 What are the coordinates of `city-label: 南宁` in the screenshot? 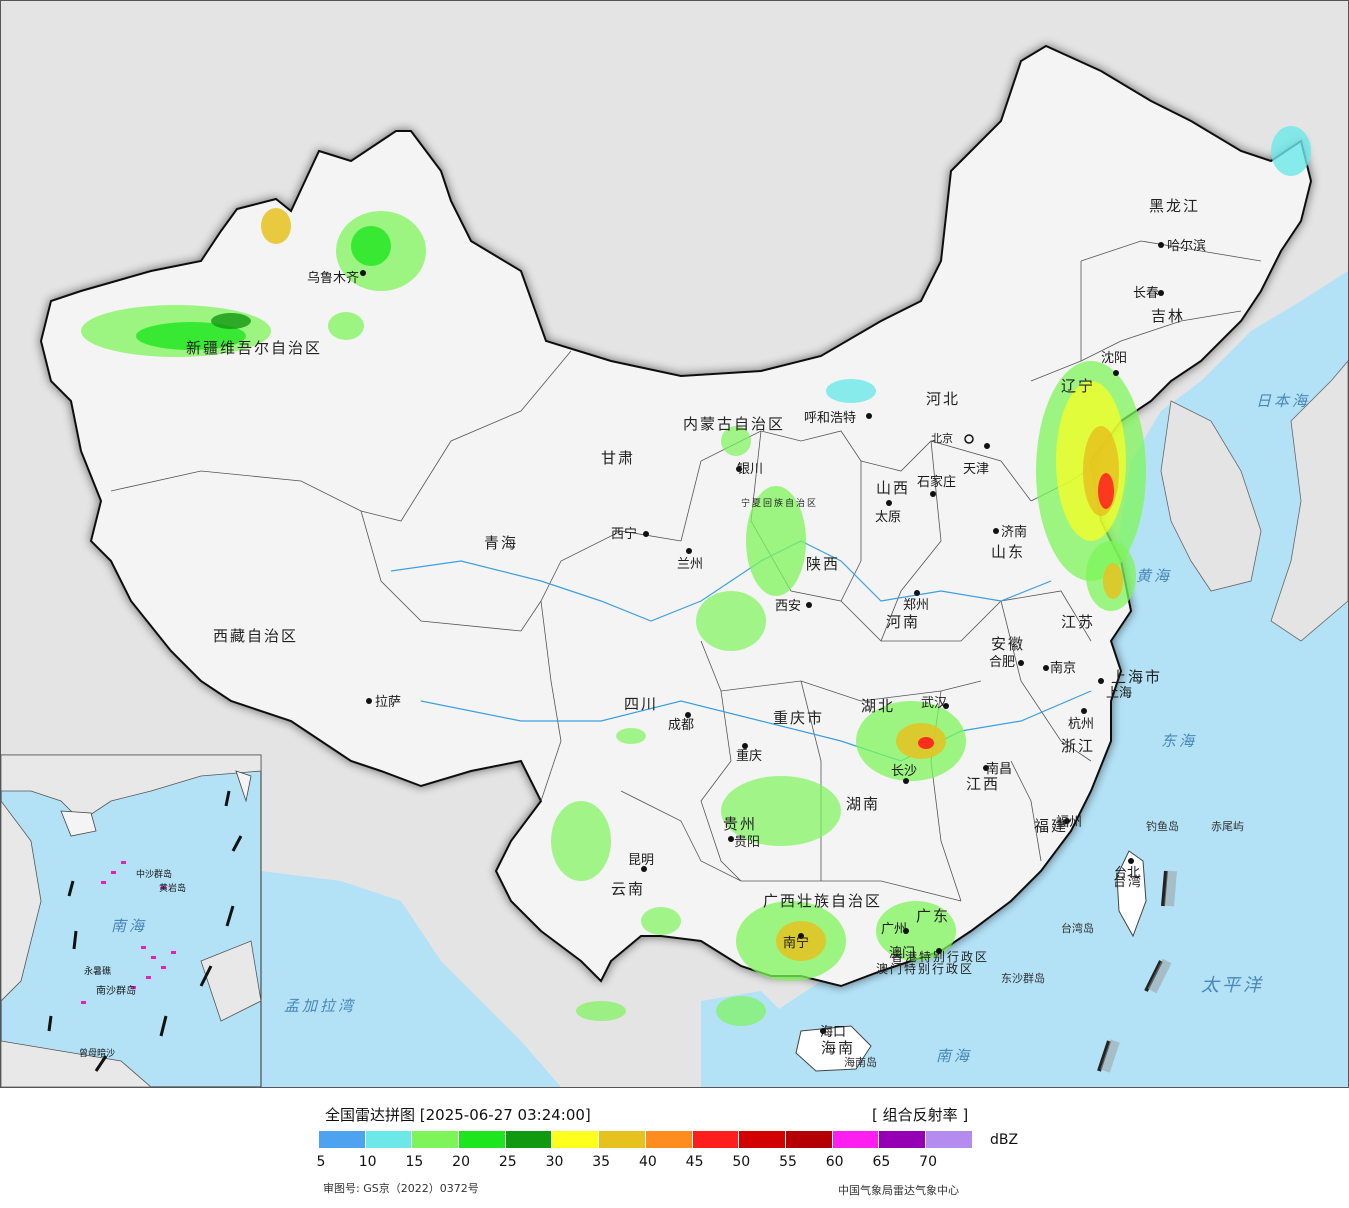 It's located at (796, 943).